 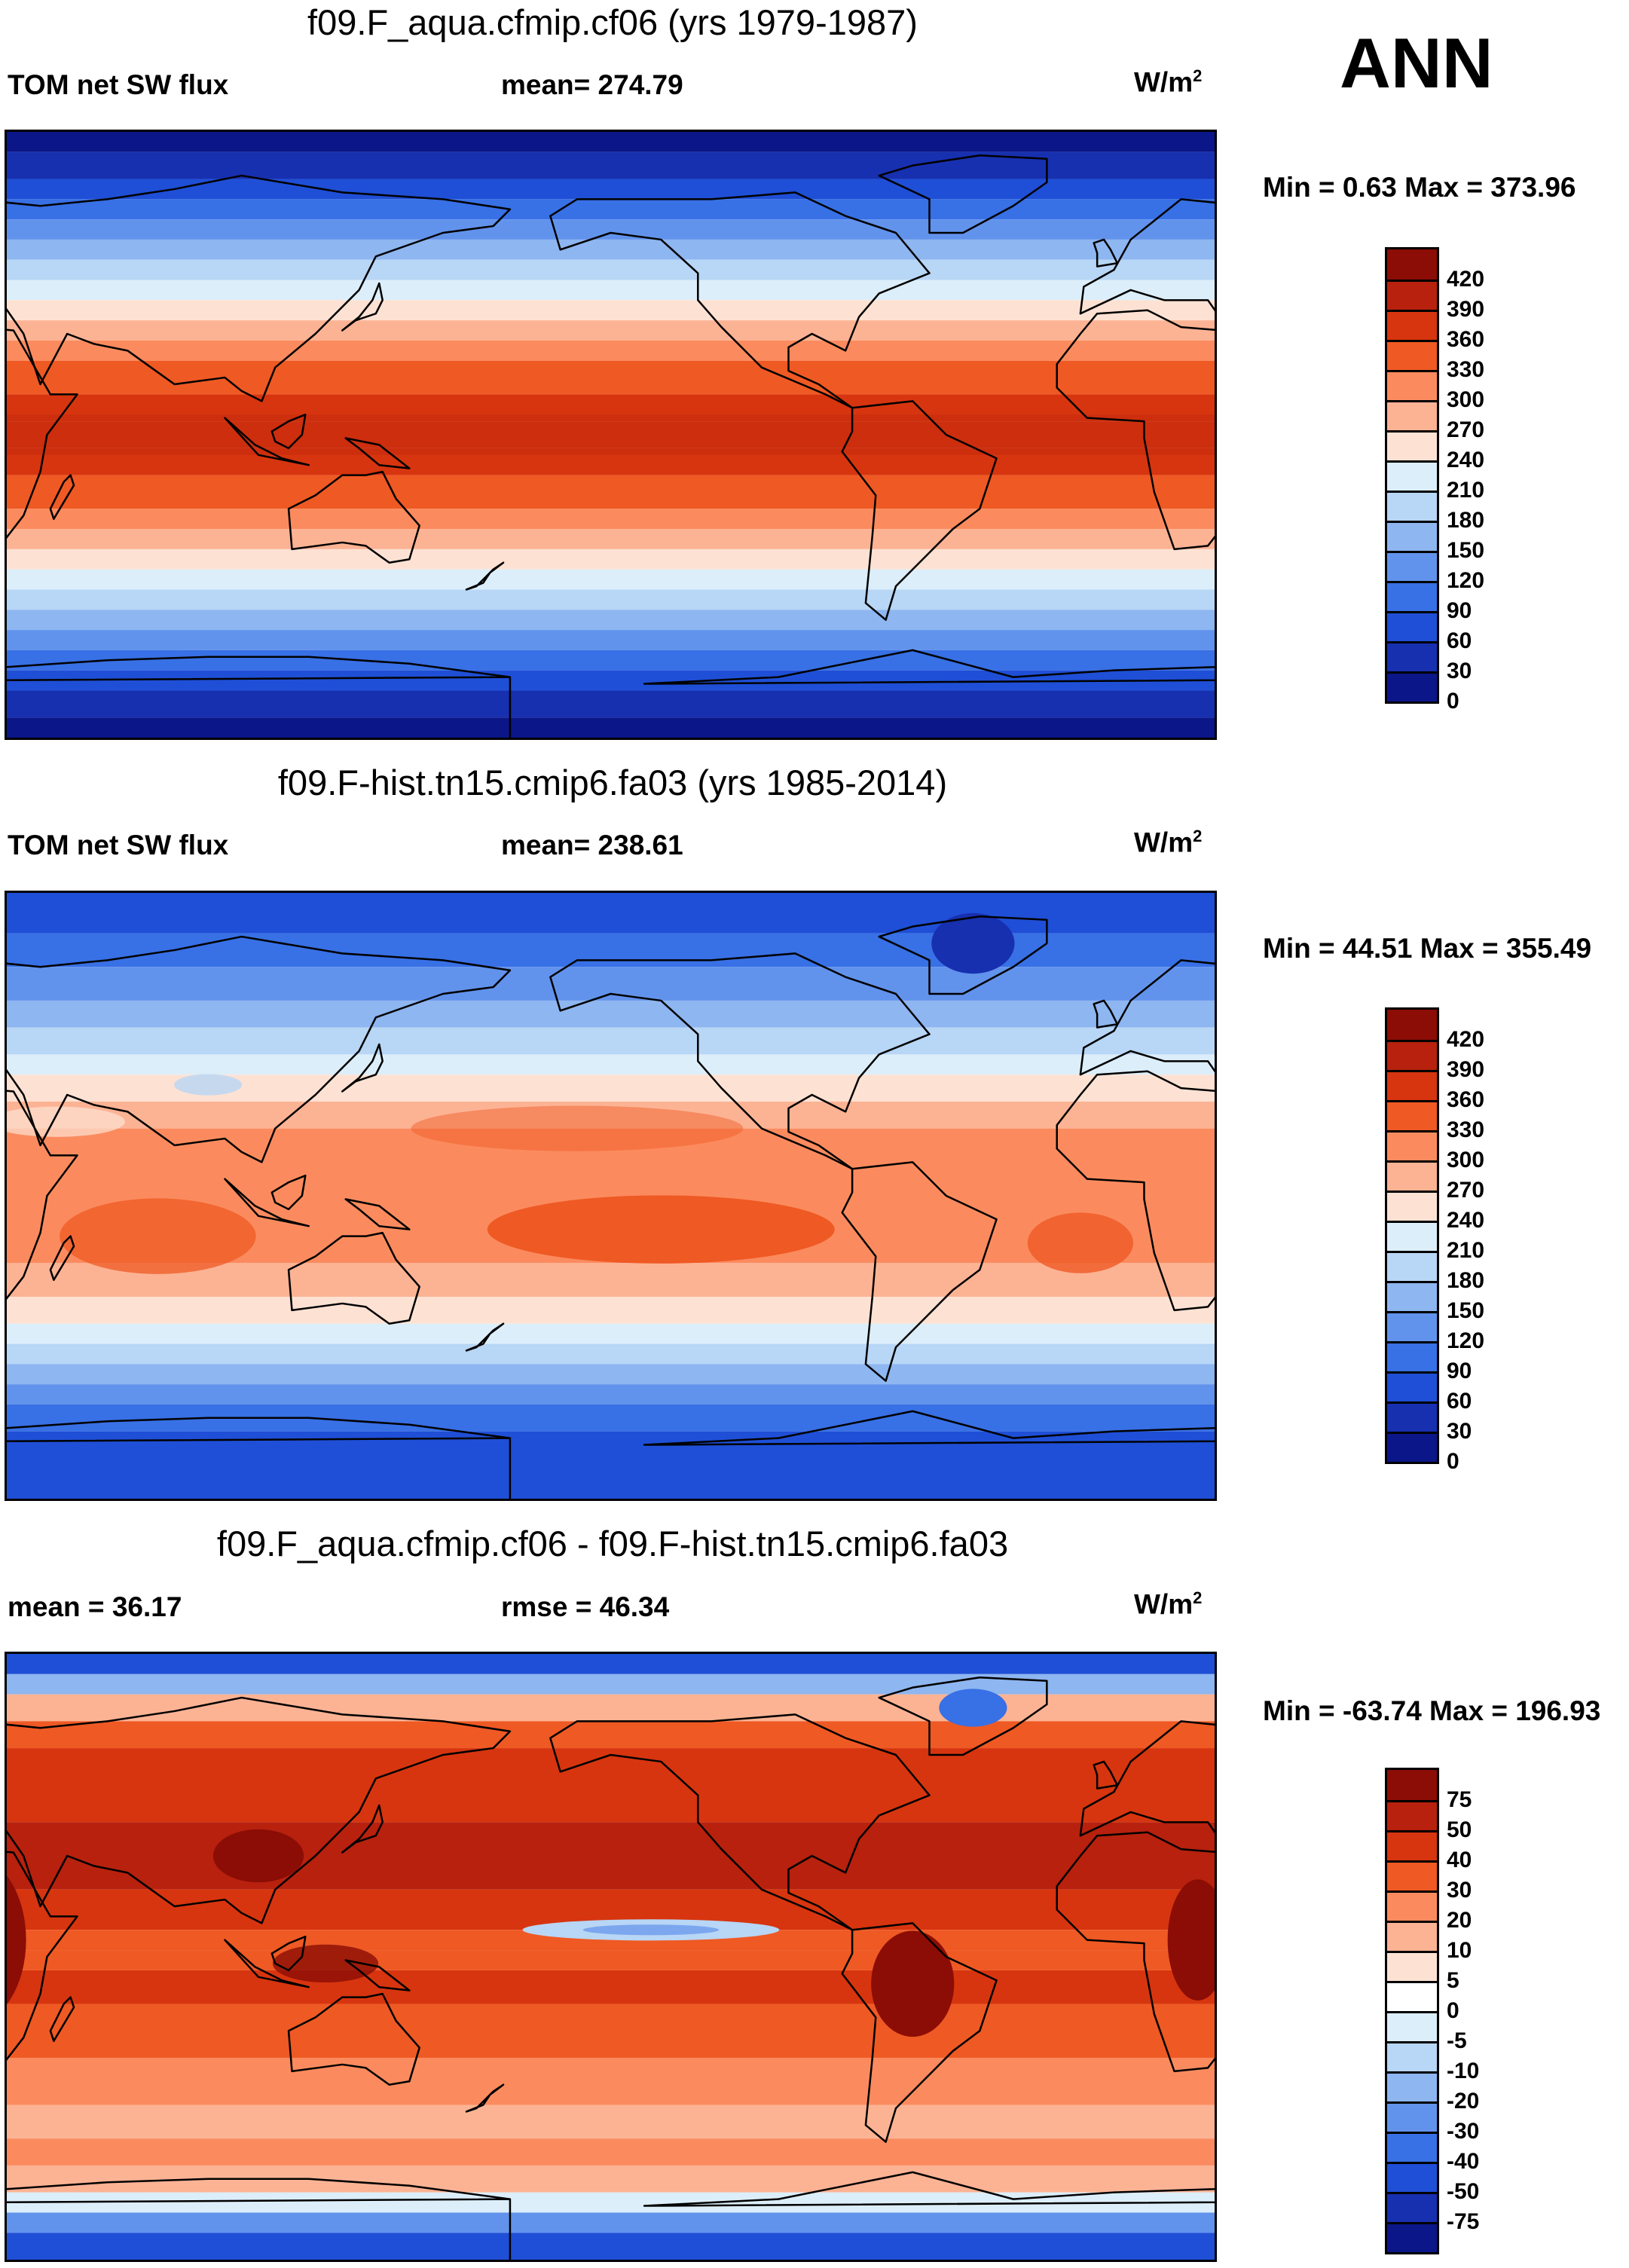 I want to click on panel-3-rmse-label: rmse = 46.34, so click(x=585, y=1606).